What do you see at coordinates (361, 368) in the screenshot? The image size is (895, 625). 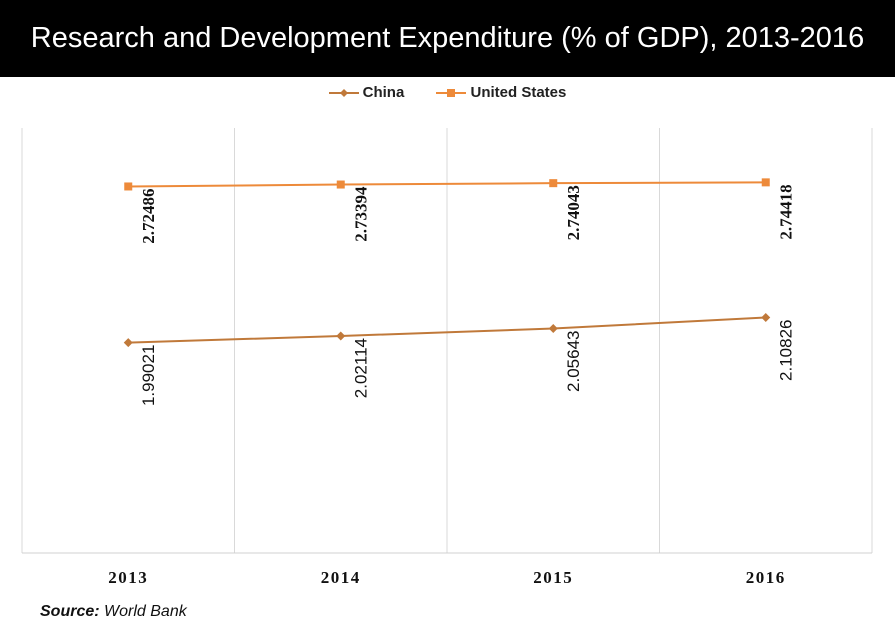 I see `data-label-china: 2.02114` at bounding box center [361, 368].